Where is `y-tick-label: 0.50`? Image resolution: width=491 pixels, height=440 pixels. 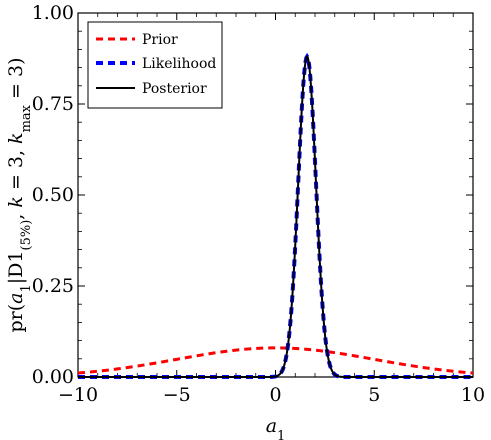
y-tick-label: 0.50 is located at coordinates (53, 195).